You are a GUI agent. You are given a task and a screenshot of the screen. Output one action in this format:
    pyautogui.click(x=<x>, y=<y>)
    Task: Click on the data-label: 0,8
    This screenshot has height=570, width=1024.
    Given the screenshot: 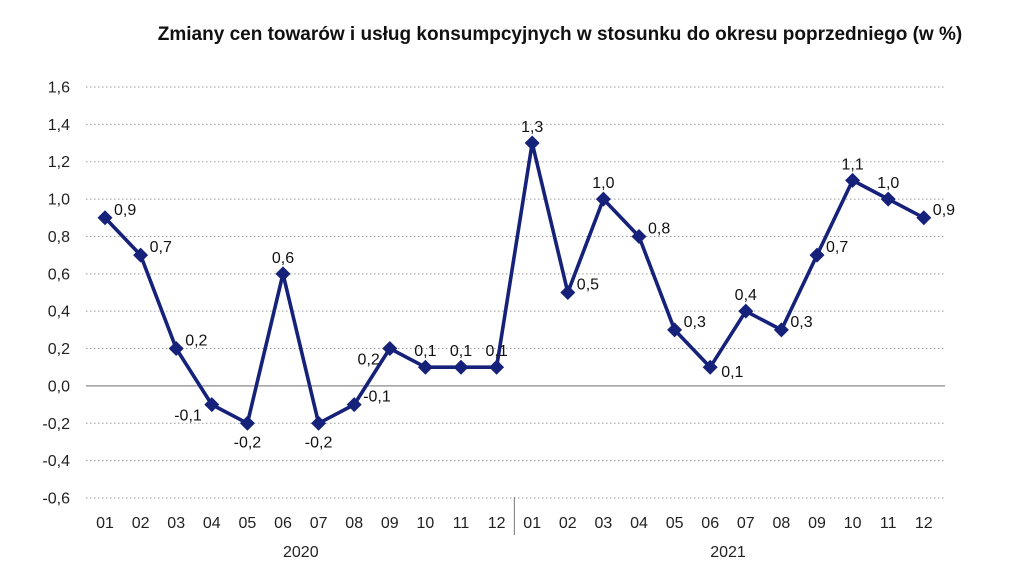 What is the action you would take?
    pyautogui.click(x=659, y=228)
    